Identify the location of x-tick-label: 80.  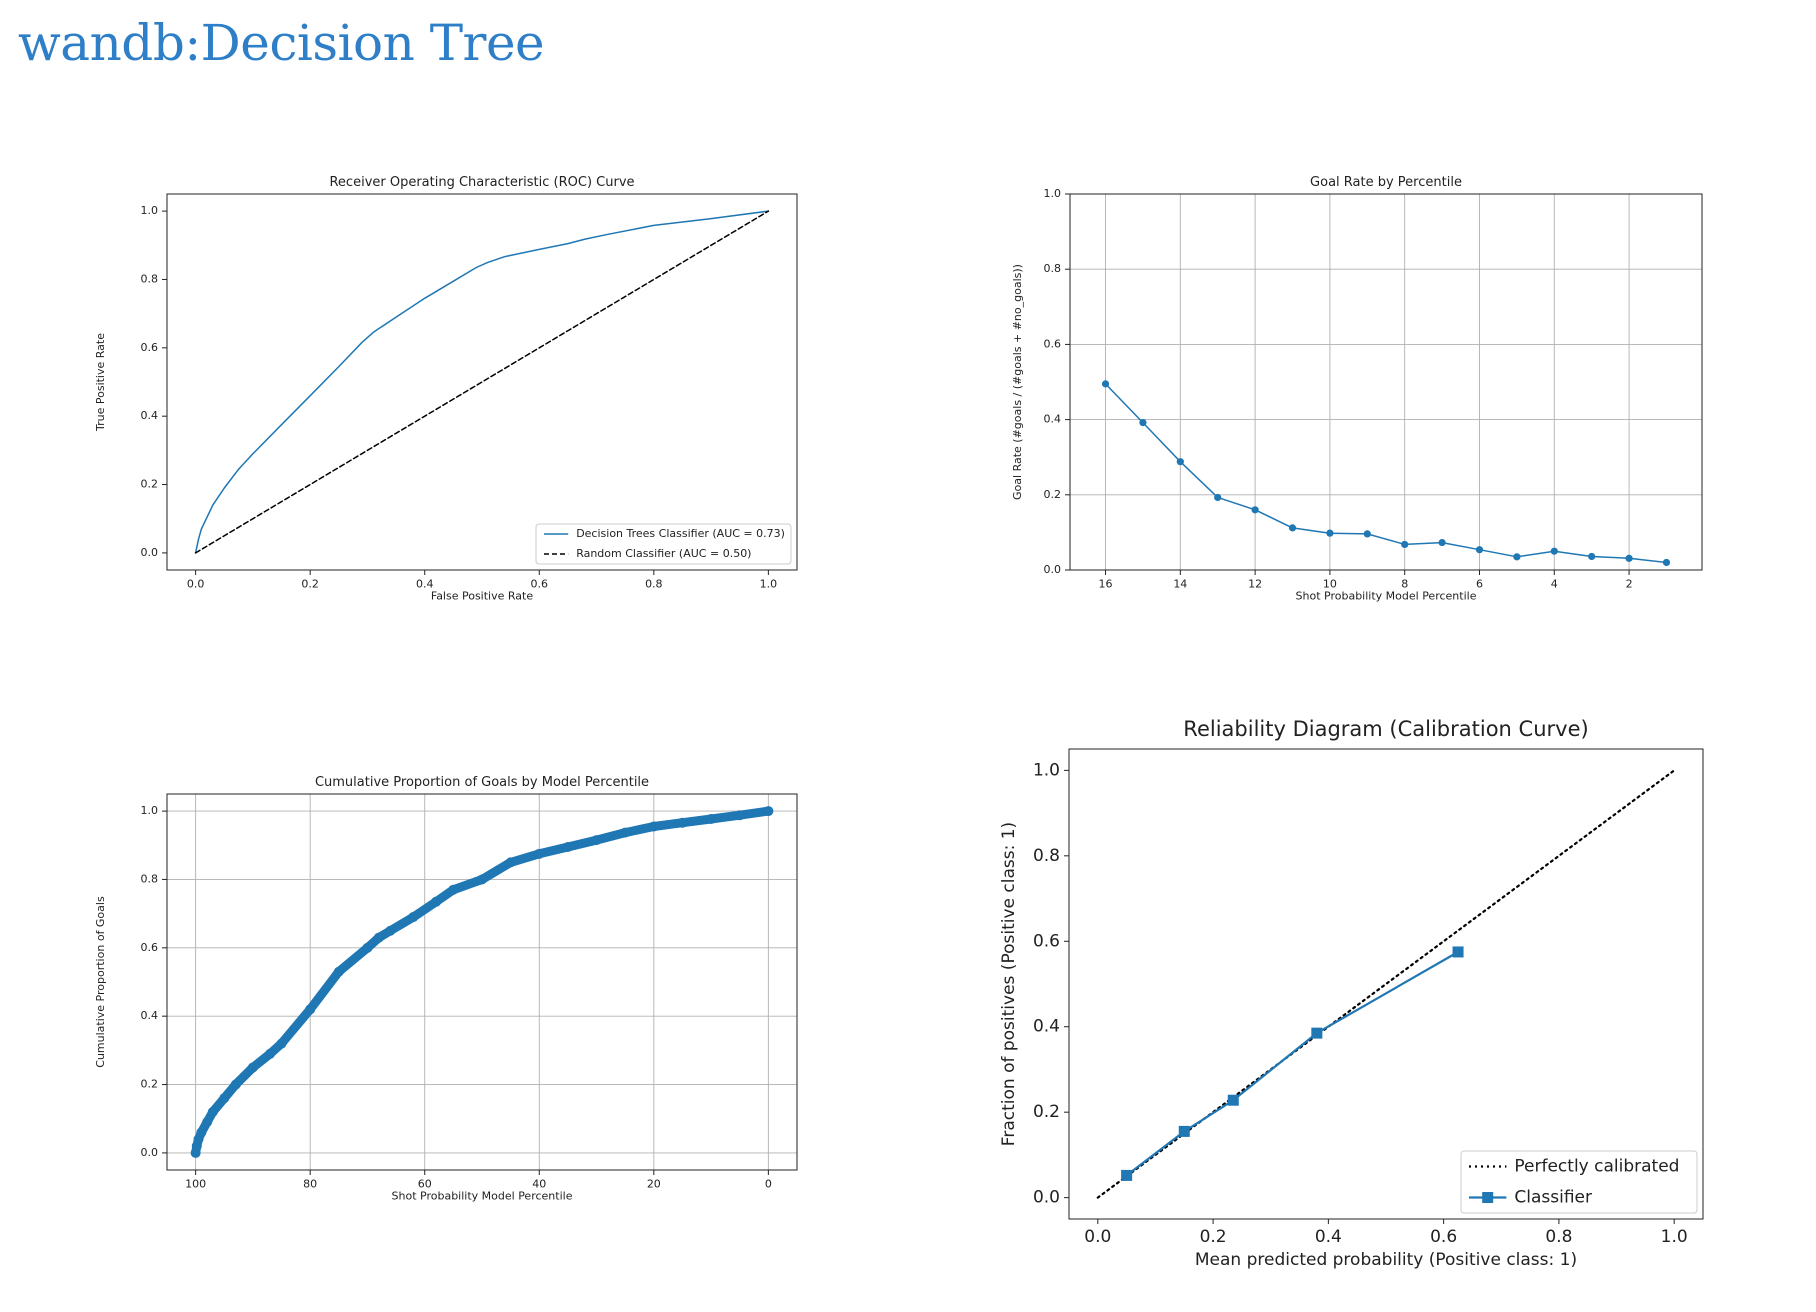
(310, 1184).